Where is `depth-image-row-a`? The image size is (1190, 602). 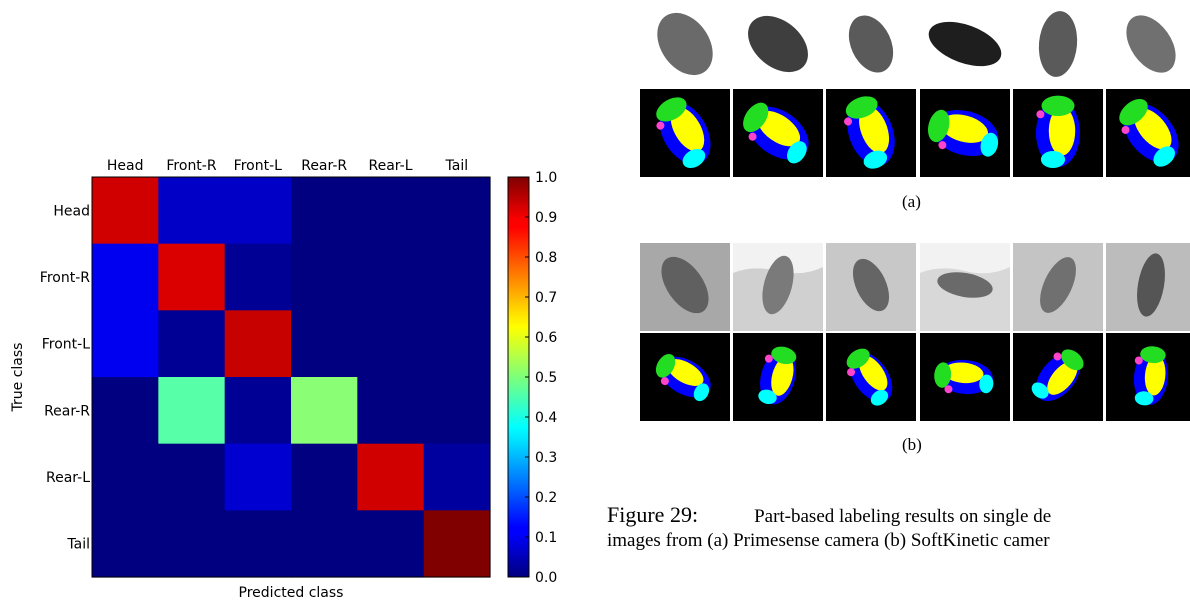
depth-image-row-a is located at coordinates (915, 44).